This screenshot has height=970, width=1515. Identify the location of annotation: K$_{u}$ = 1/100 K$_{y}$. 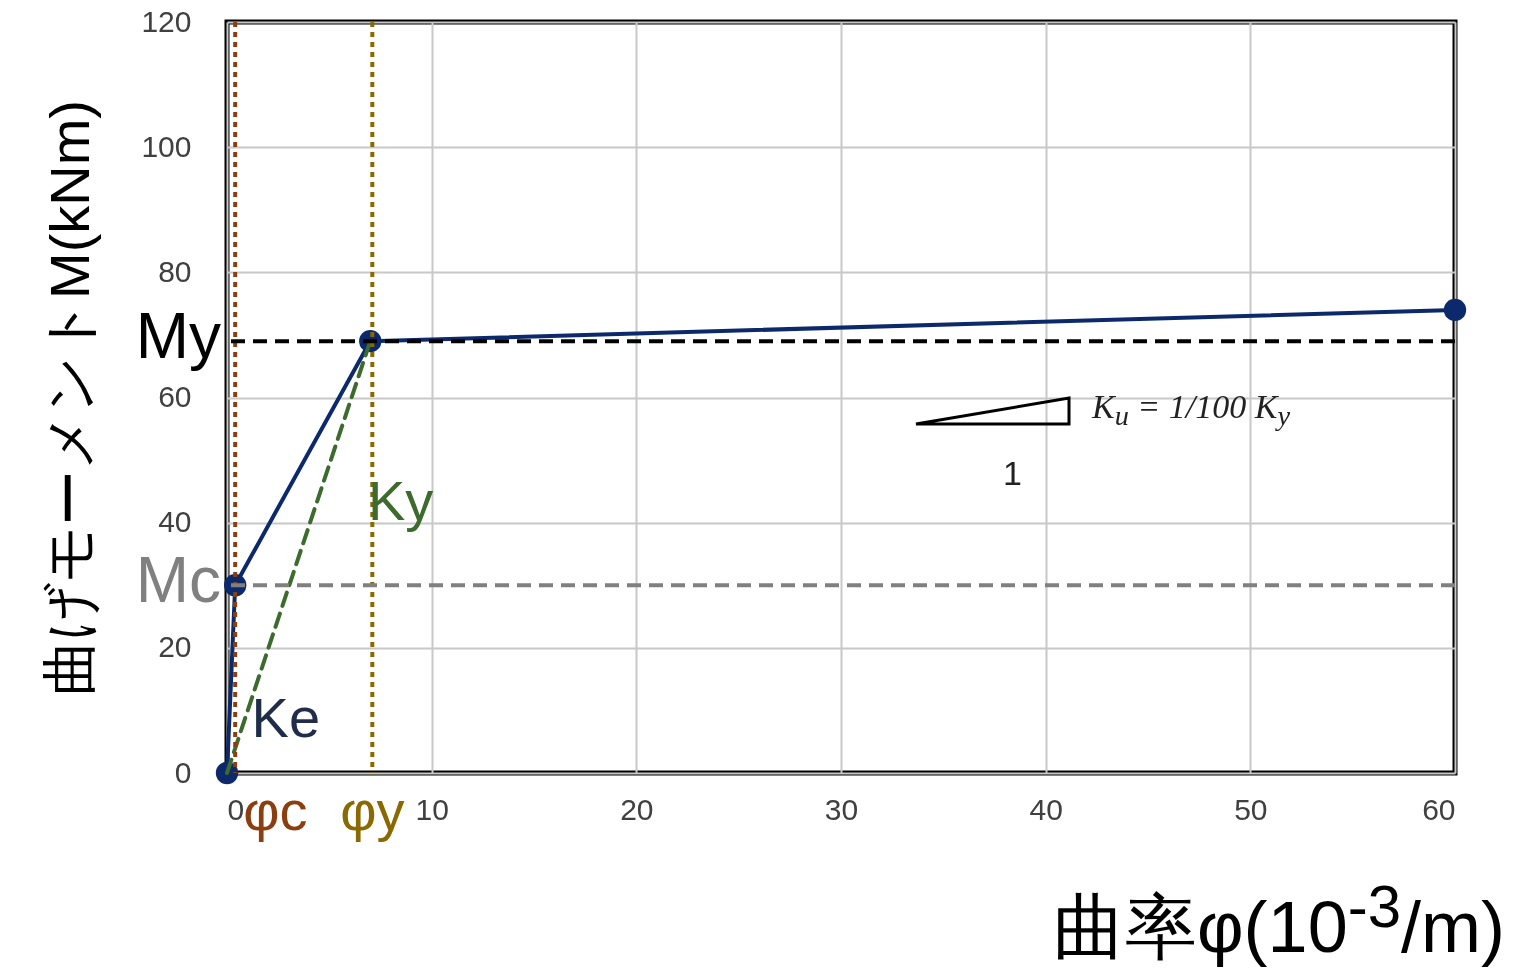
(1191, 410).